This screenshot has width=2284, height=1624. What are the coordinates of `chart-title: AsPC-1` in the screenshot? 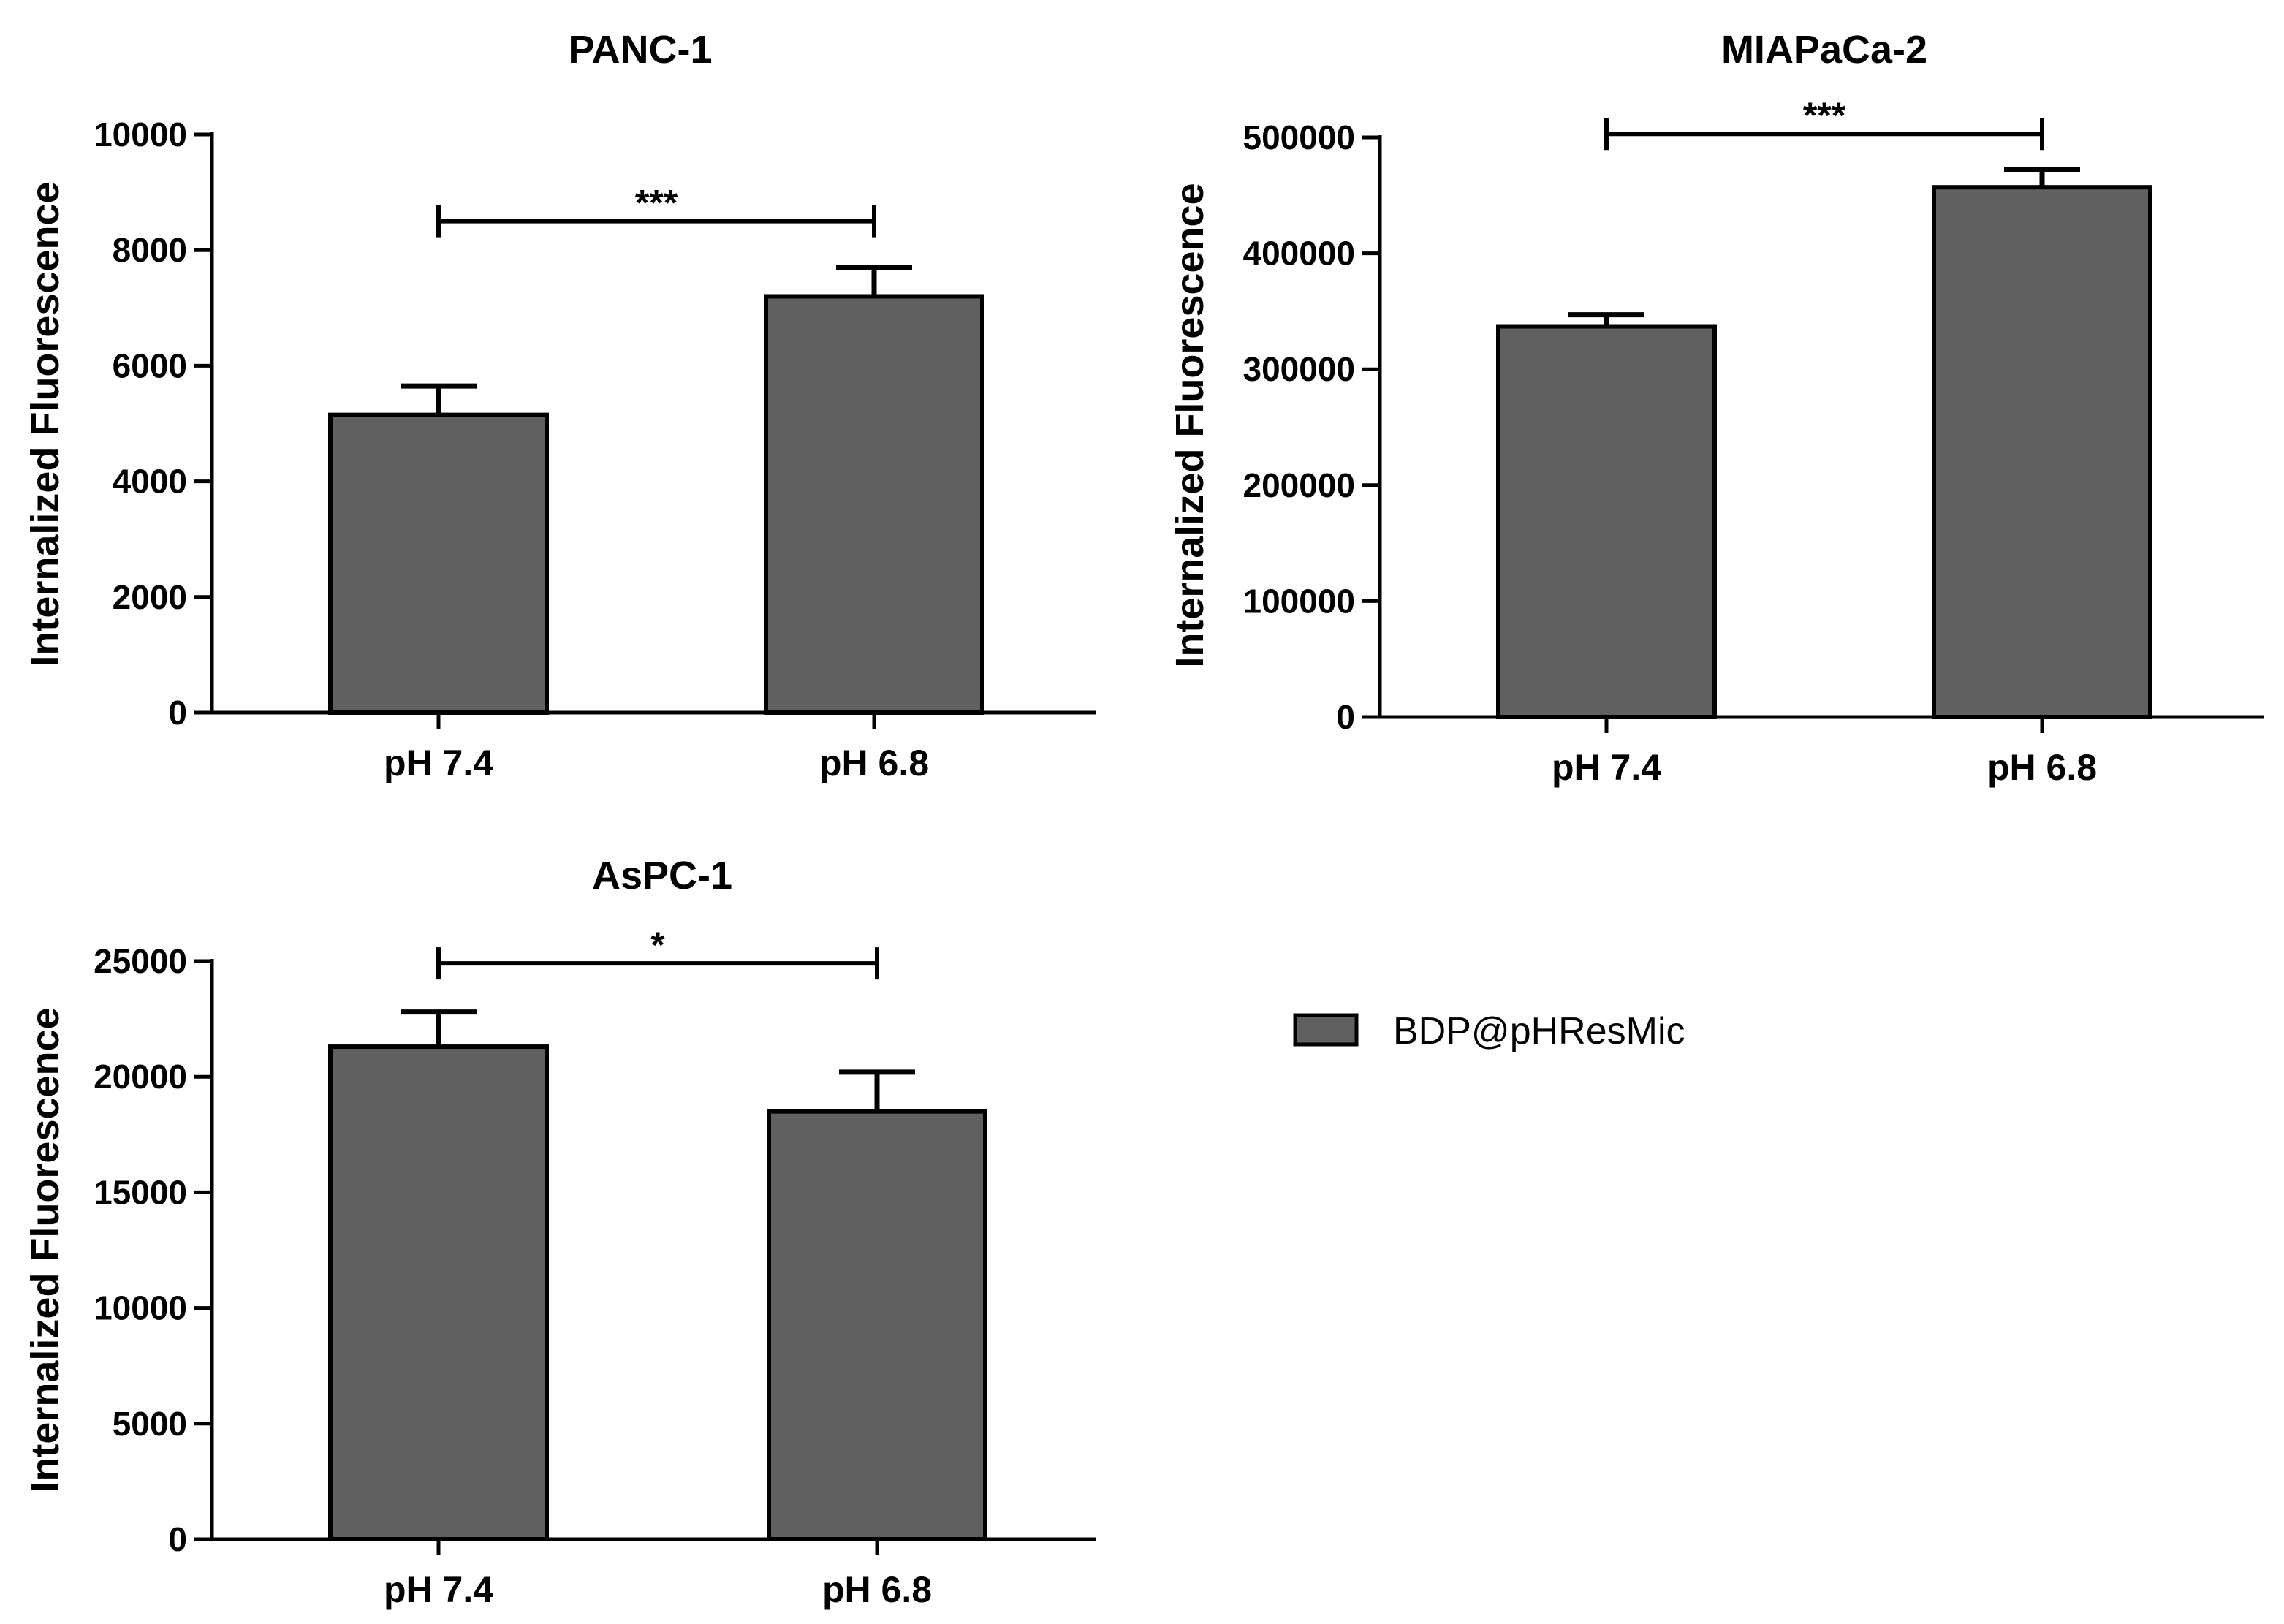 It's located at (662, 876).